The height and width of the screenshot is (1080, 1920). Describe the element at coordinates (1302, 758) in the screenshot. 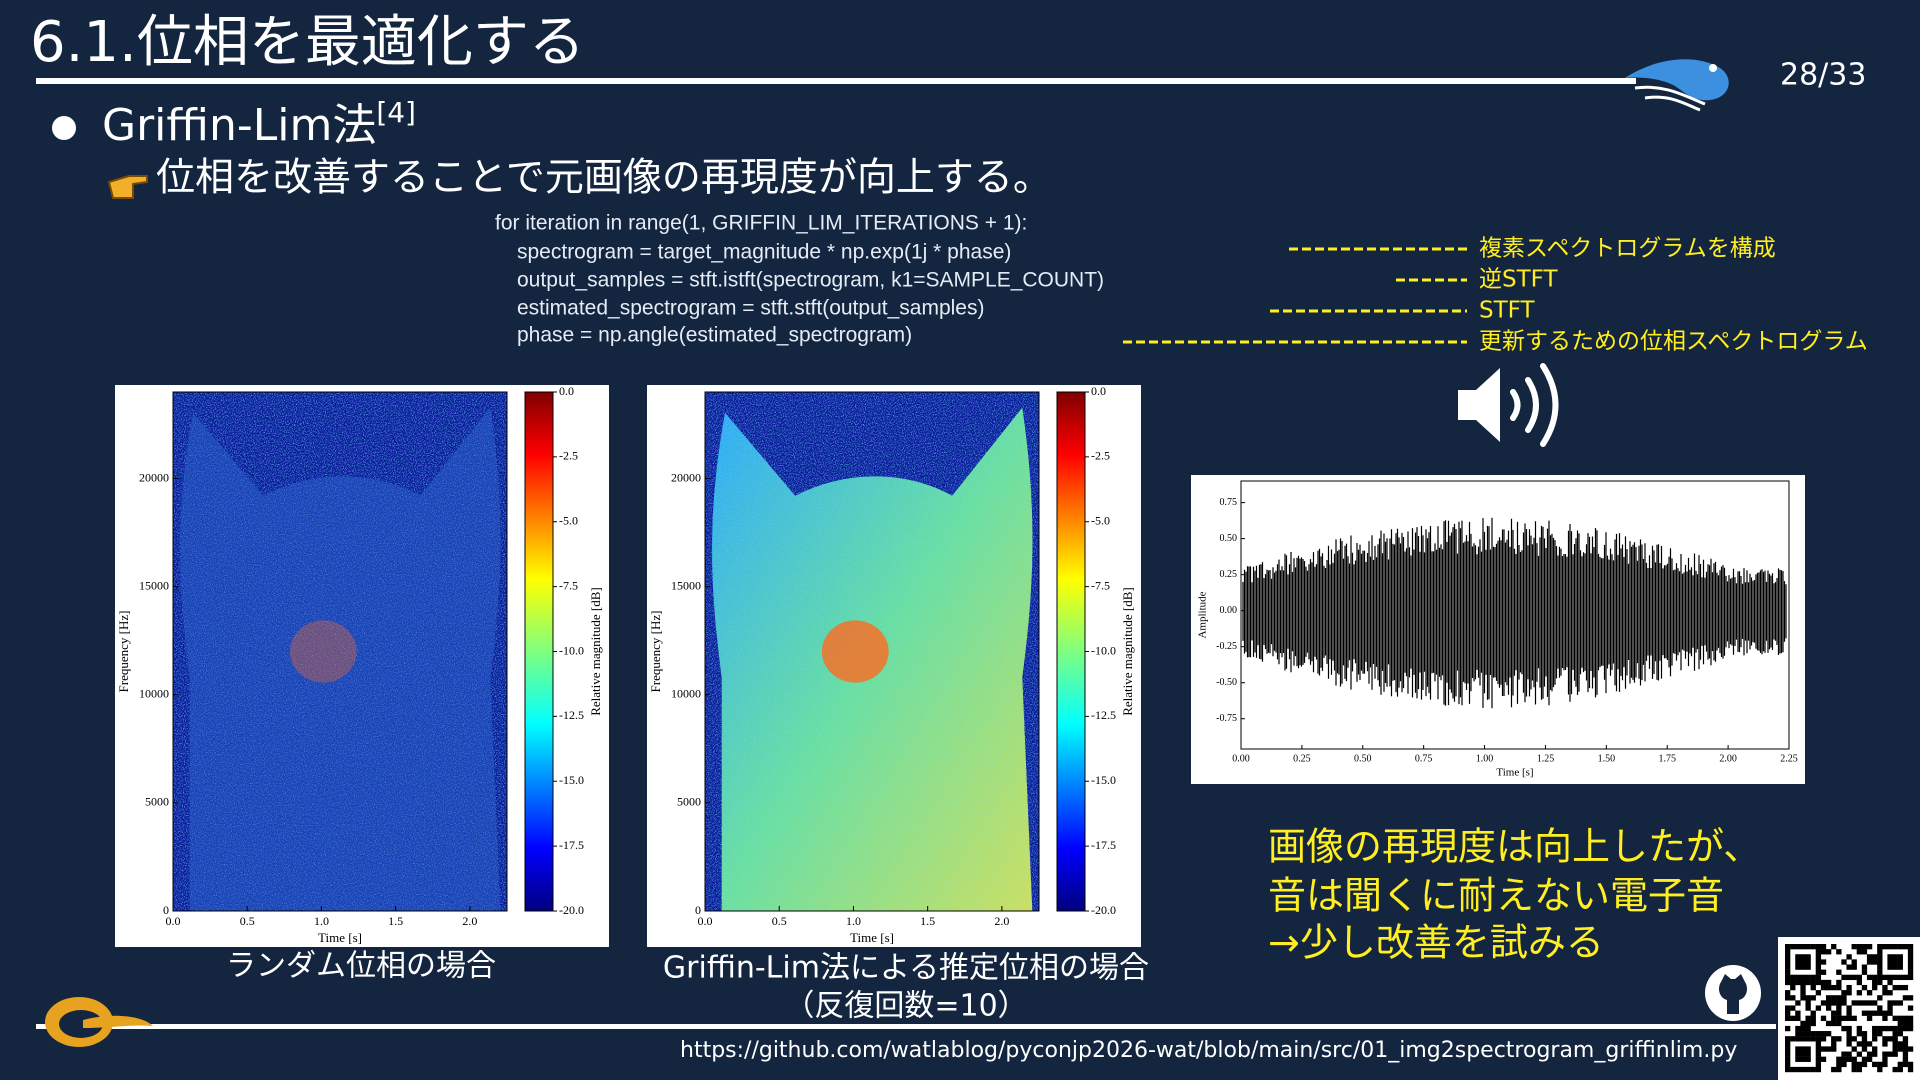

I see `x-tick-label: 0.25` at that location.